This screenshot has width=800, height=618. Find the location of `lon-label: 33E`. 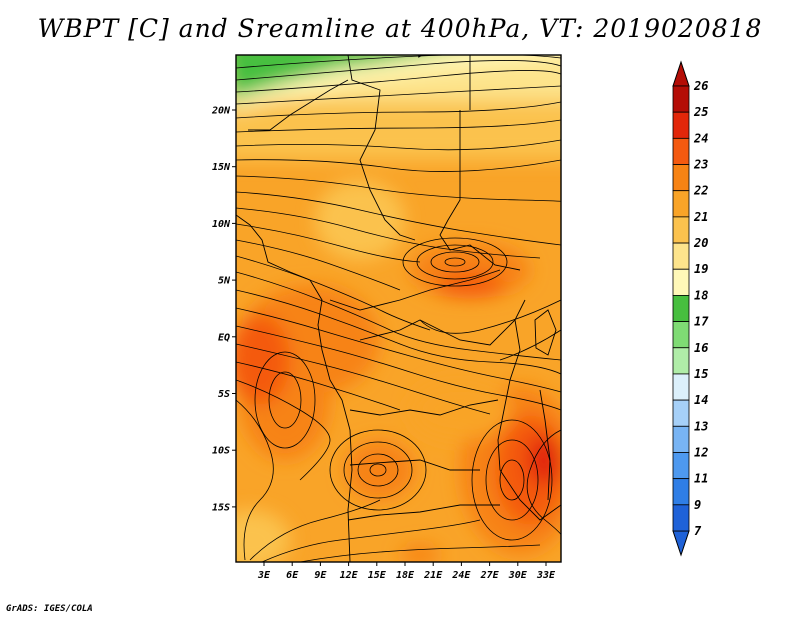

lon-label: 33E is located at coordinates (546, 575).